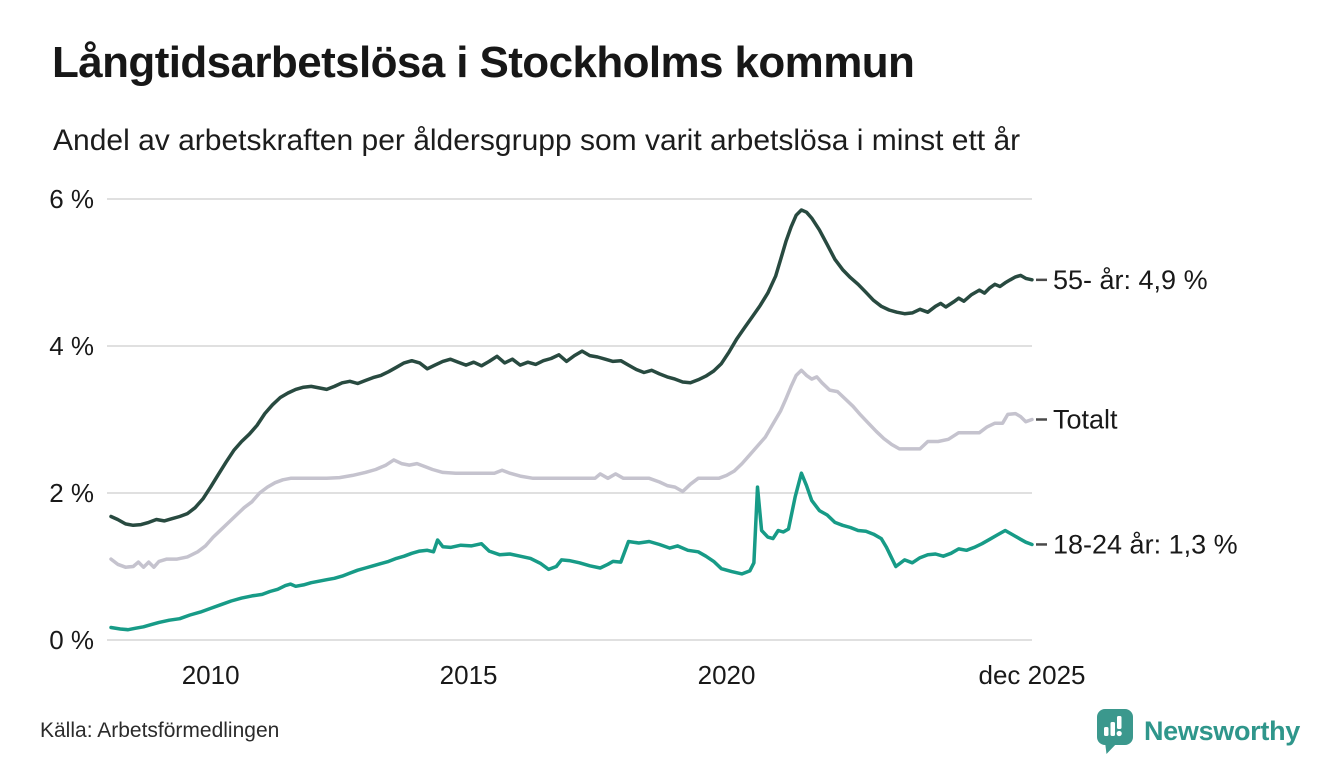 This screenshot has height=780, width=1340. I want to click on y-axis-tick-label: 6 %, so click(71, 199).